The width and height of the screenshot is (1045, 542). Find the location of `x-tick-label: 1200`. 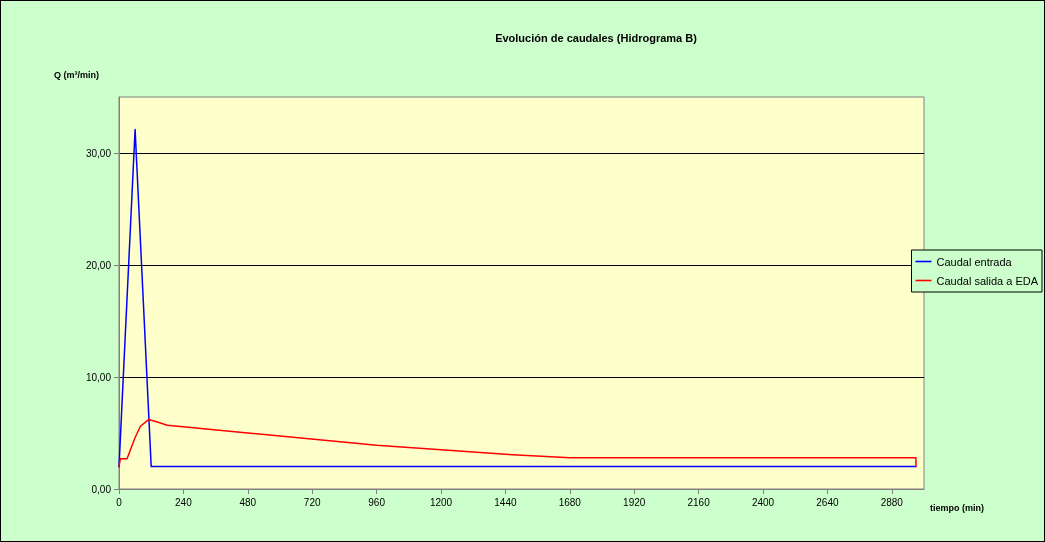

x-tick-label: 1200 is located at coordinates (441, 502).